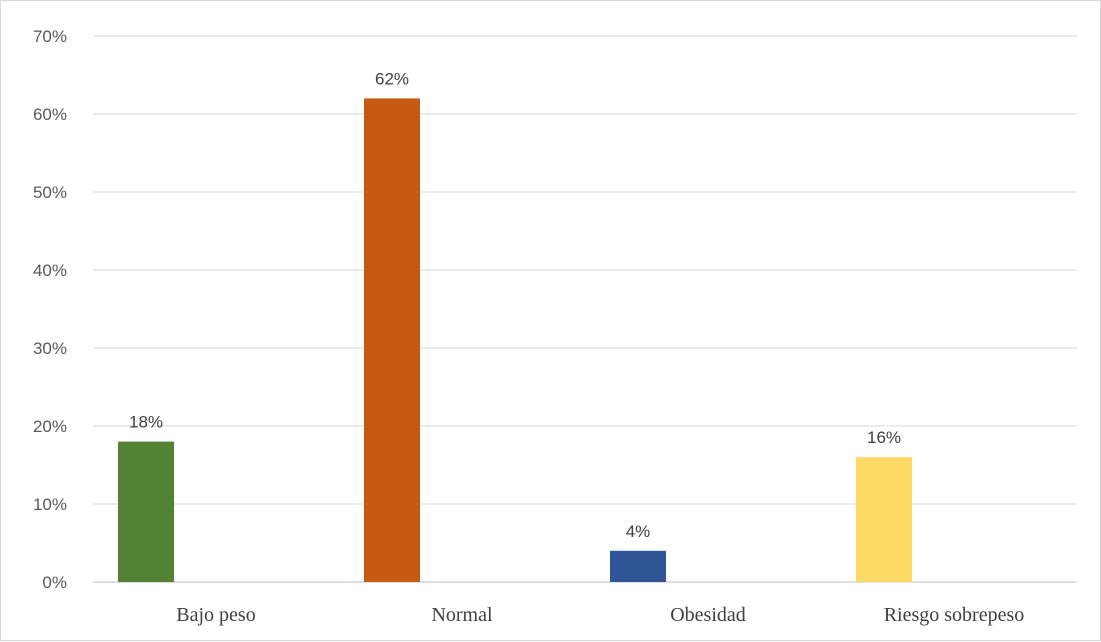 The width and height of the screenshot is (1101, 642). Describe the element at coordinates (50, 114) in the screenshot. I see `y-tick-label: 60%` at that location.